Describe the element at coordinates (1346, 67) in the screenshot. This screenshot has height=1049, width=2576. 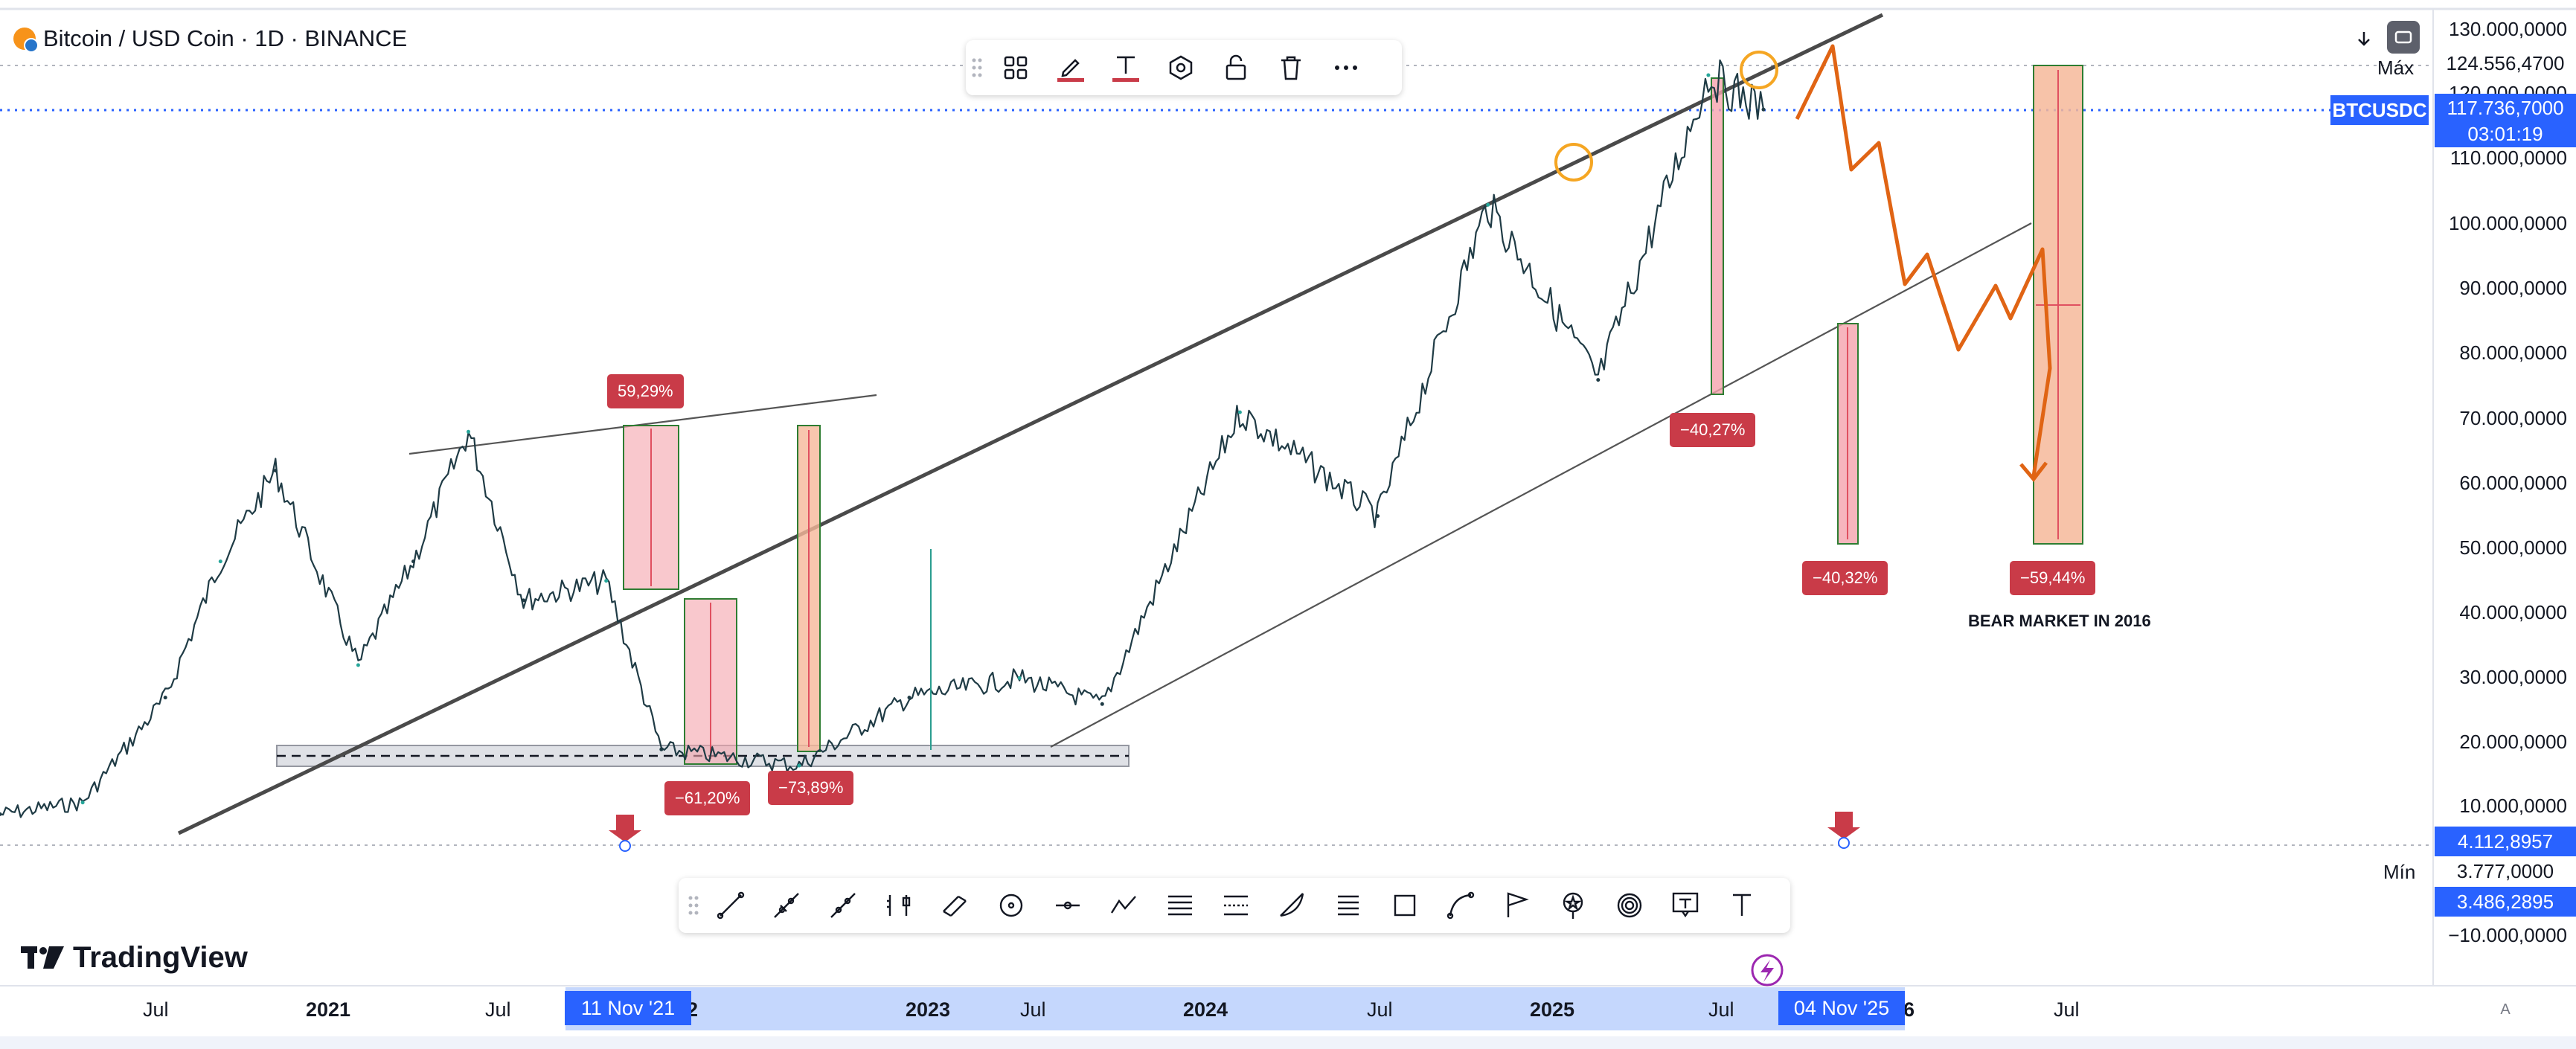
I see `more-icon` at that location.